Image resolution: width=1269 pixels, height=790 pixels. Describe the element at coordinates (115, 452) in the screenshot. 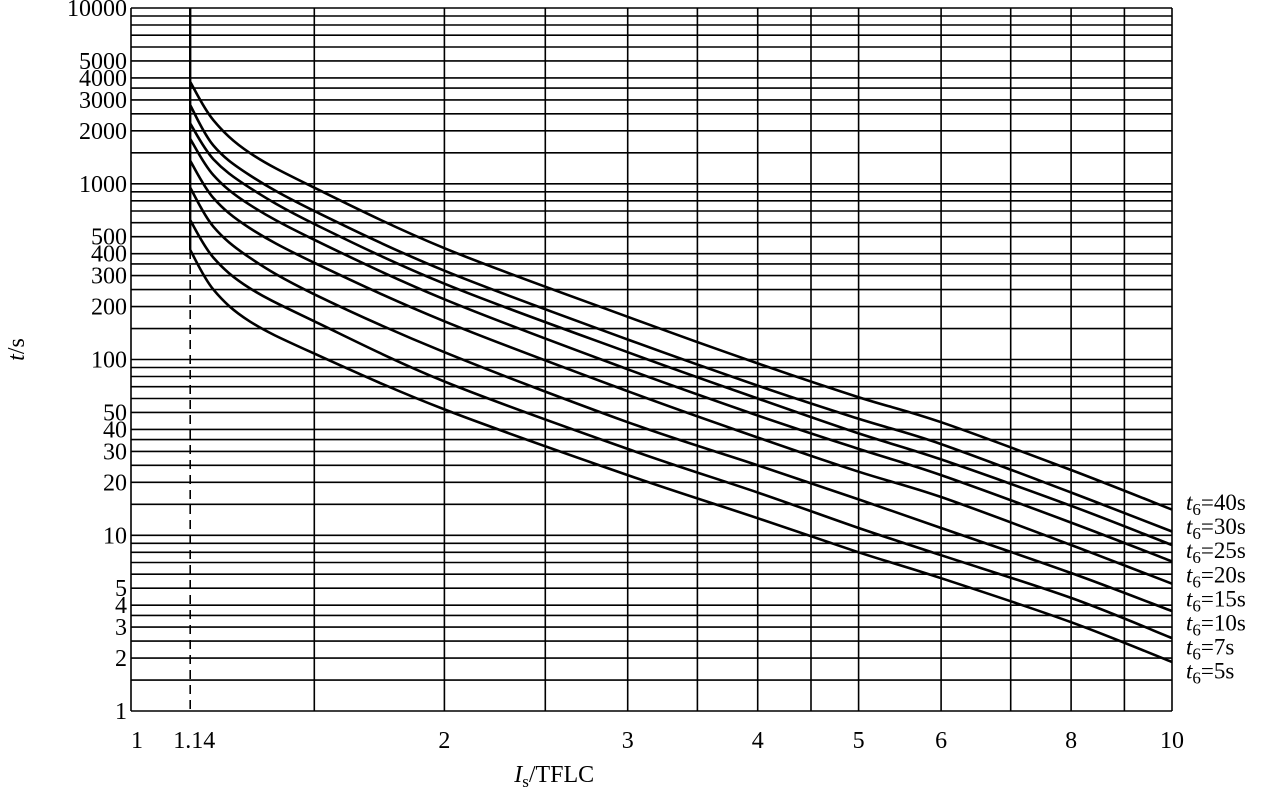

I see `y-tick-label-30: 30` at that location.